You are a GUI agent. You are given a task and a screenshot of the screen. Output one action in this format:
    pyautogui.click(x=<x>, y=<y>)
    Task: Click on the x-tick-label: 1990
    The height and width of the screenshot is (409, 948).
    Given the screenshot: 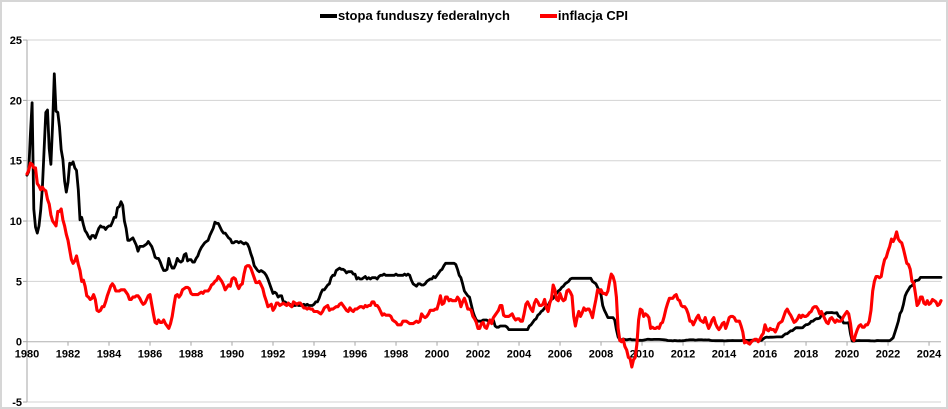 What is the action you would take?
    pyautogui.click(x=232, y=355)
    